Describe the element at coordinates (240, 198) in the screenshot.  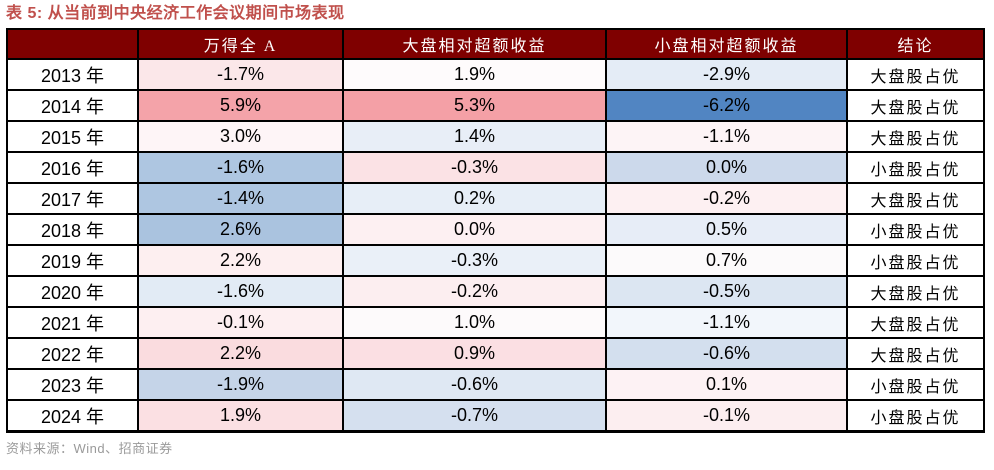
I see `wind-all-a-cell: -1.4%` at that location.